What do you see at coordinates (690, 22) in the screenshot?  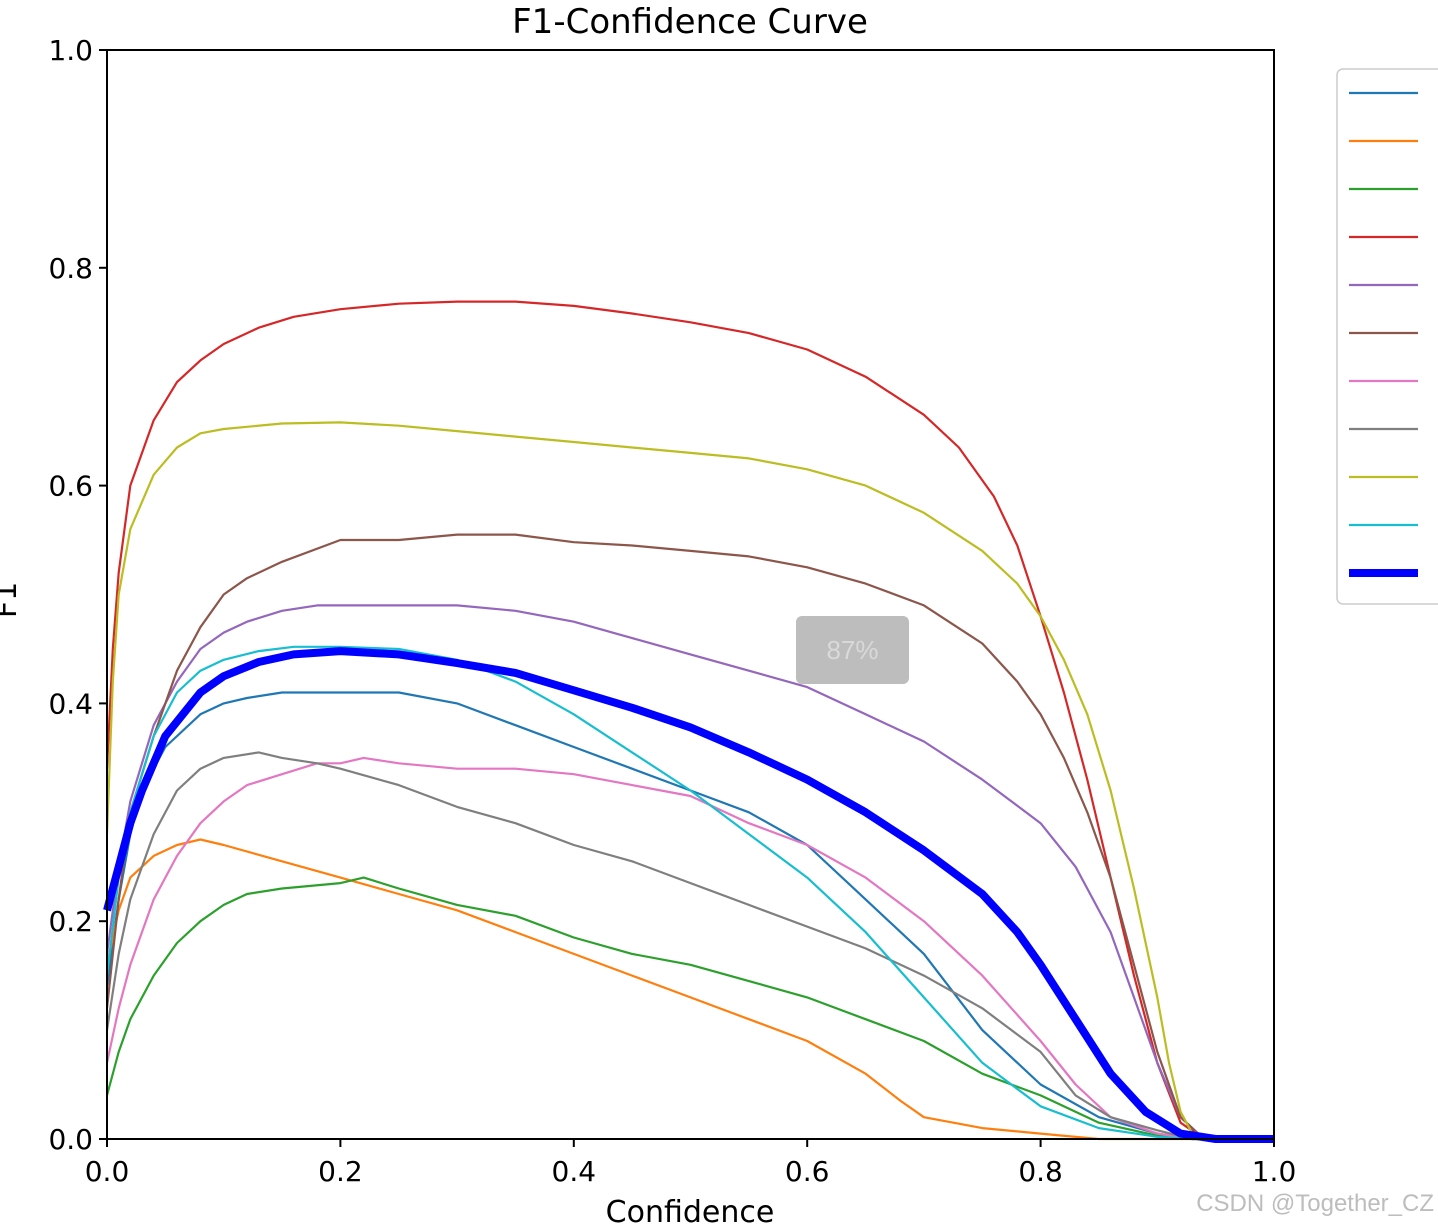 I see `chart-title: F1-Confidence Curve` at bounding box center [690, 22].